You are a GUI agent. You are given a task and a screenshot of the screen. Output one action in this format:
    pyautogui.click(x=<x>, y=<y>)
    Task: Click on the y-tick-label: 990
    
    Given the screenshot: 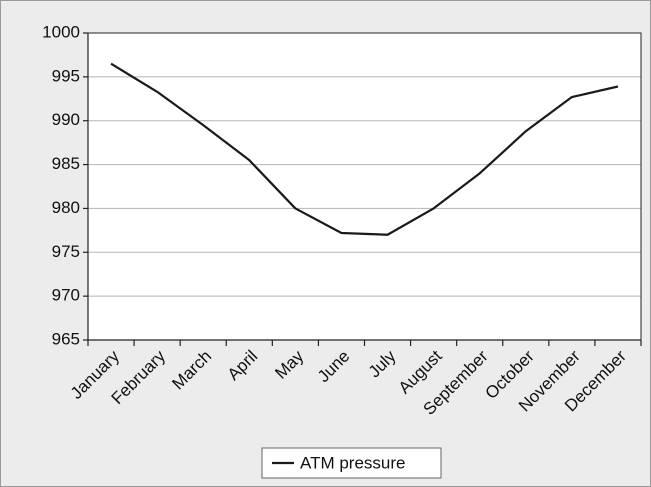 What is the action you would take?
    pyautogui.click(x=66, y=119)
    